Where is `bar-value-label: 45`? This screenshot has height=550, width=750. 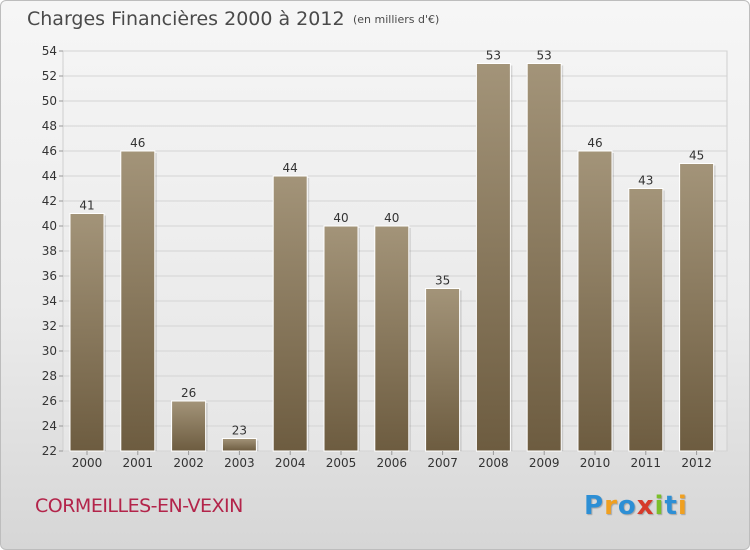
bar-value-label: 45 is located at coordinates (696, 156).